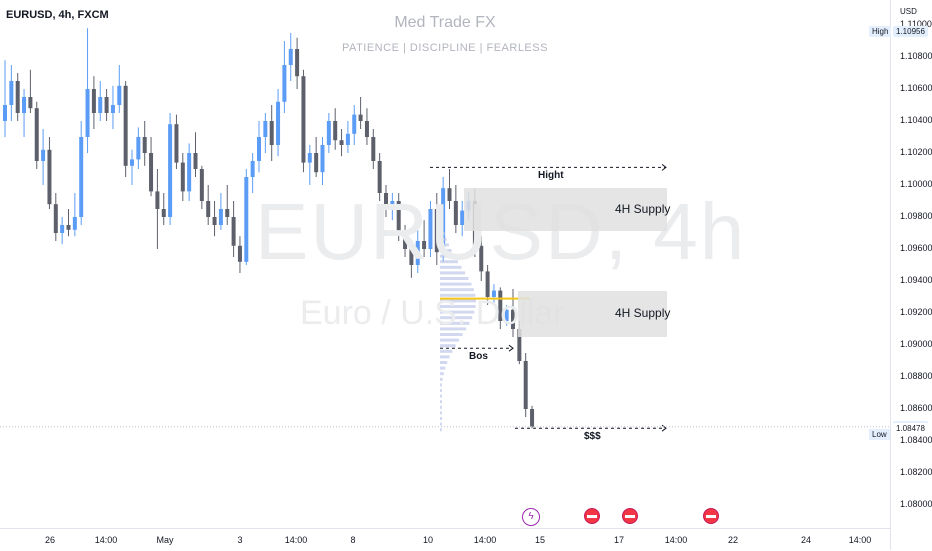 This screenshot has width=932, height=551. What do you see at coordinates (592, 313) in the screenshot?
I see `supply-zone-lower` at bounding box center [592, 313].